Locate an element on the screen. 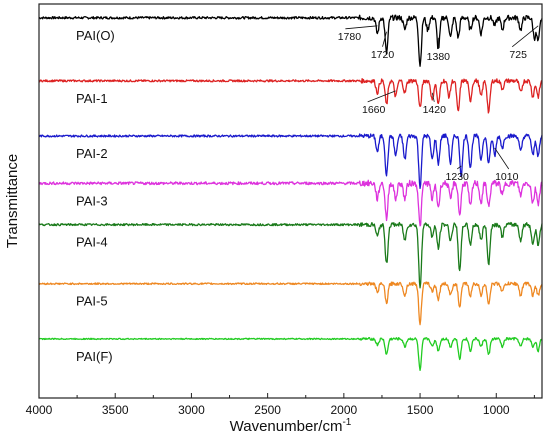 The width and height of the screenshot is (550, 439). series-label-pai-2: PAI-2 is located at coordinates (92, 153).